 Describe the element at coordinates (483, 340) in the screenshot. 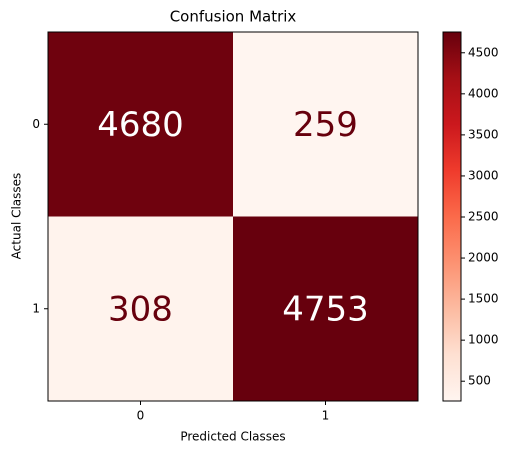

I see `colorbar-tick-label: 1000` at that location.